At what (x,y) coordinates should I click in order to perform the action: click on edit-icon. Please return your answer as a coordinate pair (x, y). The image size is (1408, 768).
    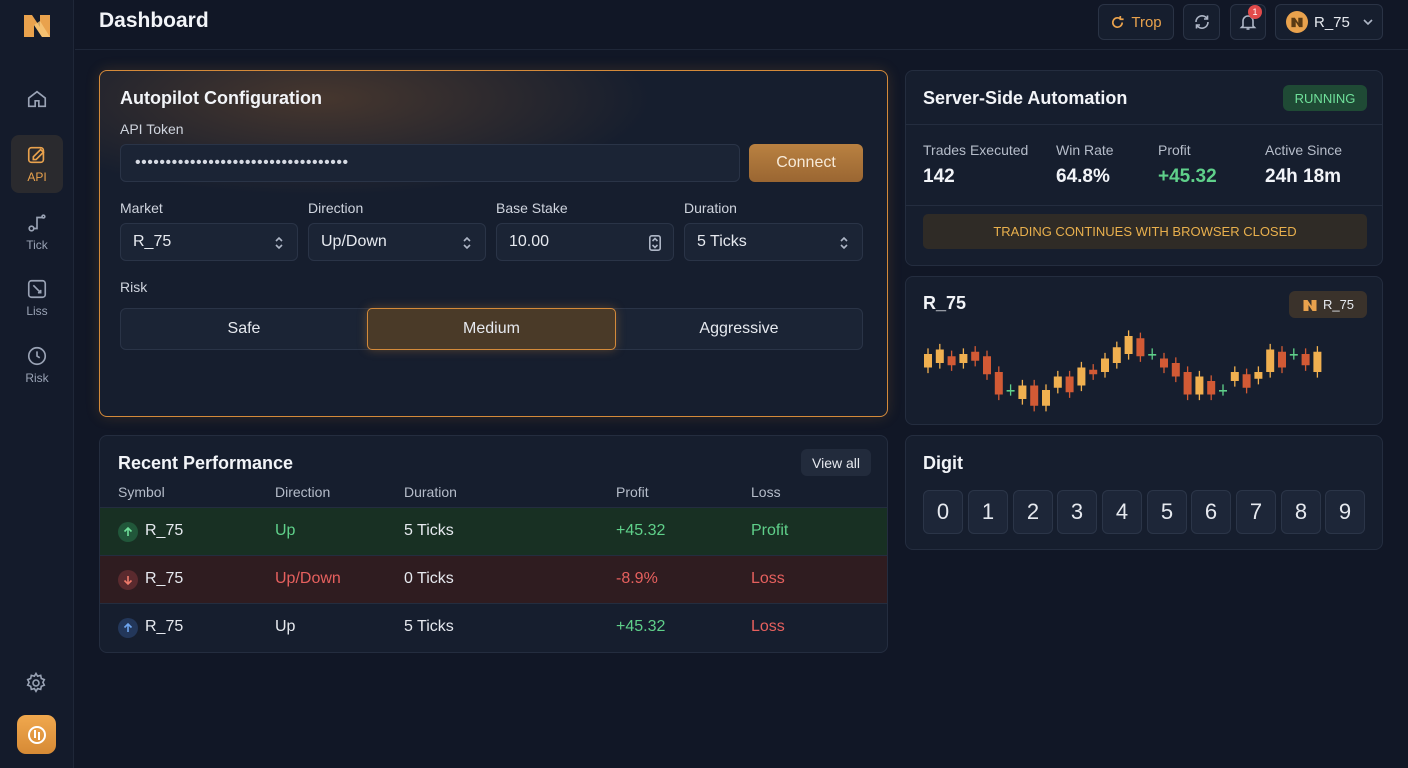
    Looking at the image, I should click on (36, 155).